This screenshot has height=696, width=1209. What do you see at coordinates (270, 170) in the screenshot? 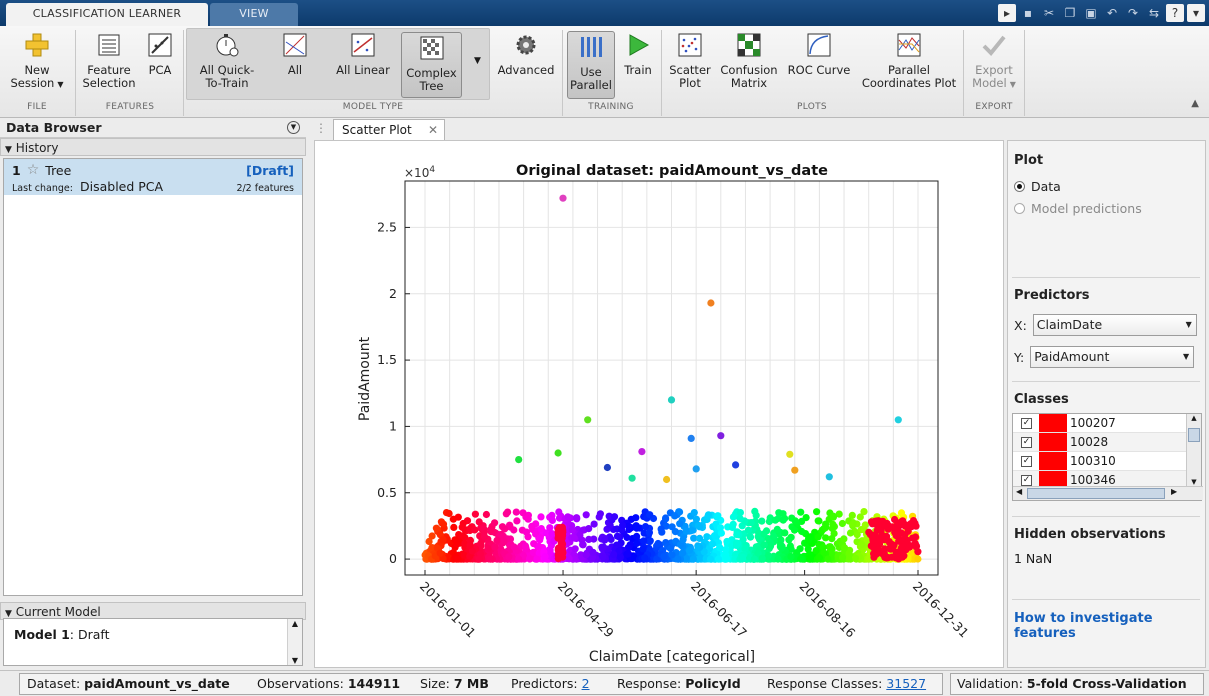
I see `model-status-badge: [Draft]` at bounding box center [270, 170].